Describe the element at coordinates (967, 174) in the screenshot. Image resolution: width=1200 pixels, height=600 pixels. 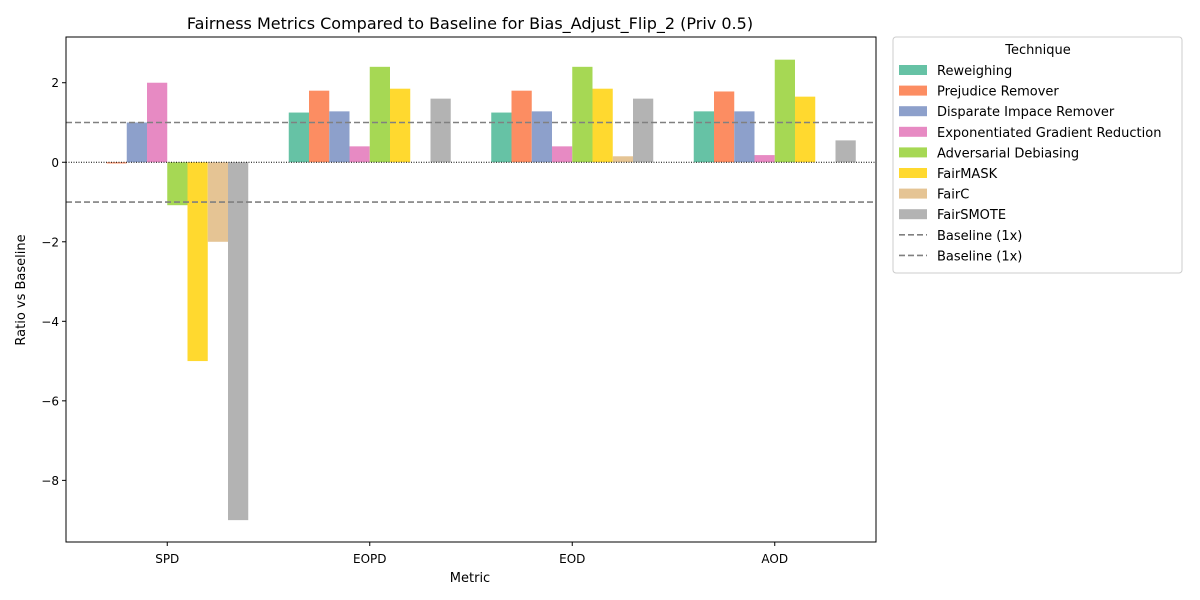
I see `legend-label: FairMASK` at that location.